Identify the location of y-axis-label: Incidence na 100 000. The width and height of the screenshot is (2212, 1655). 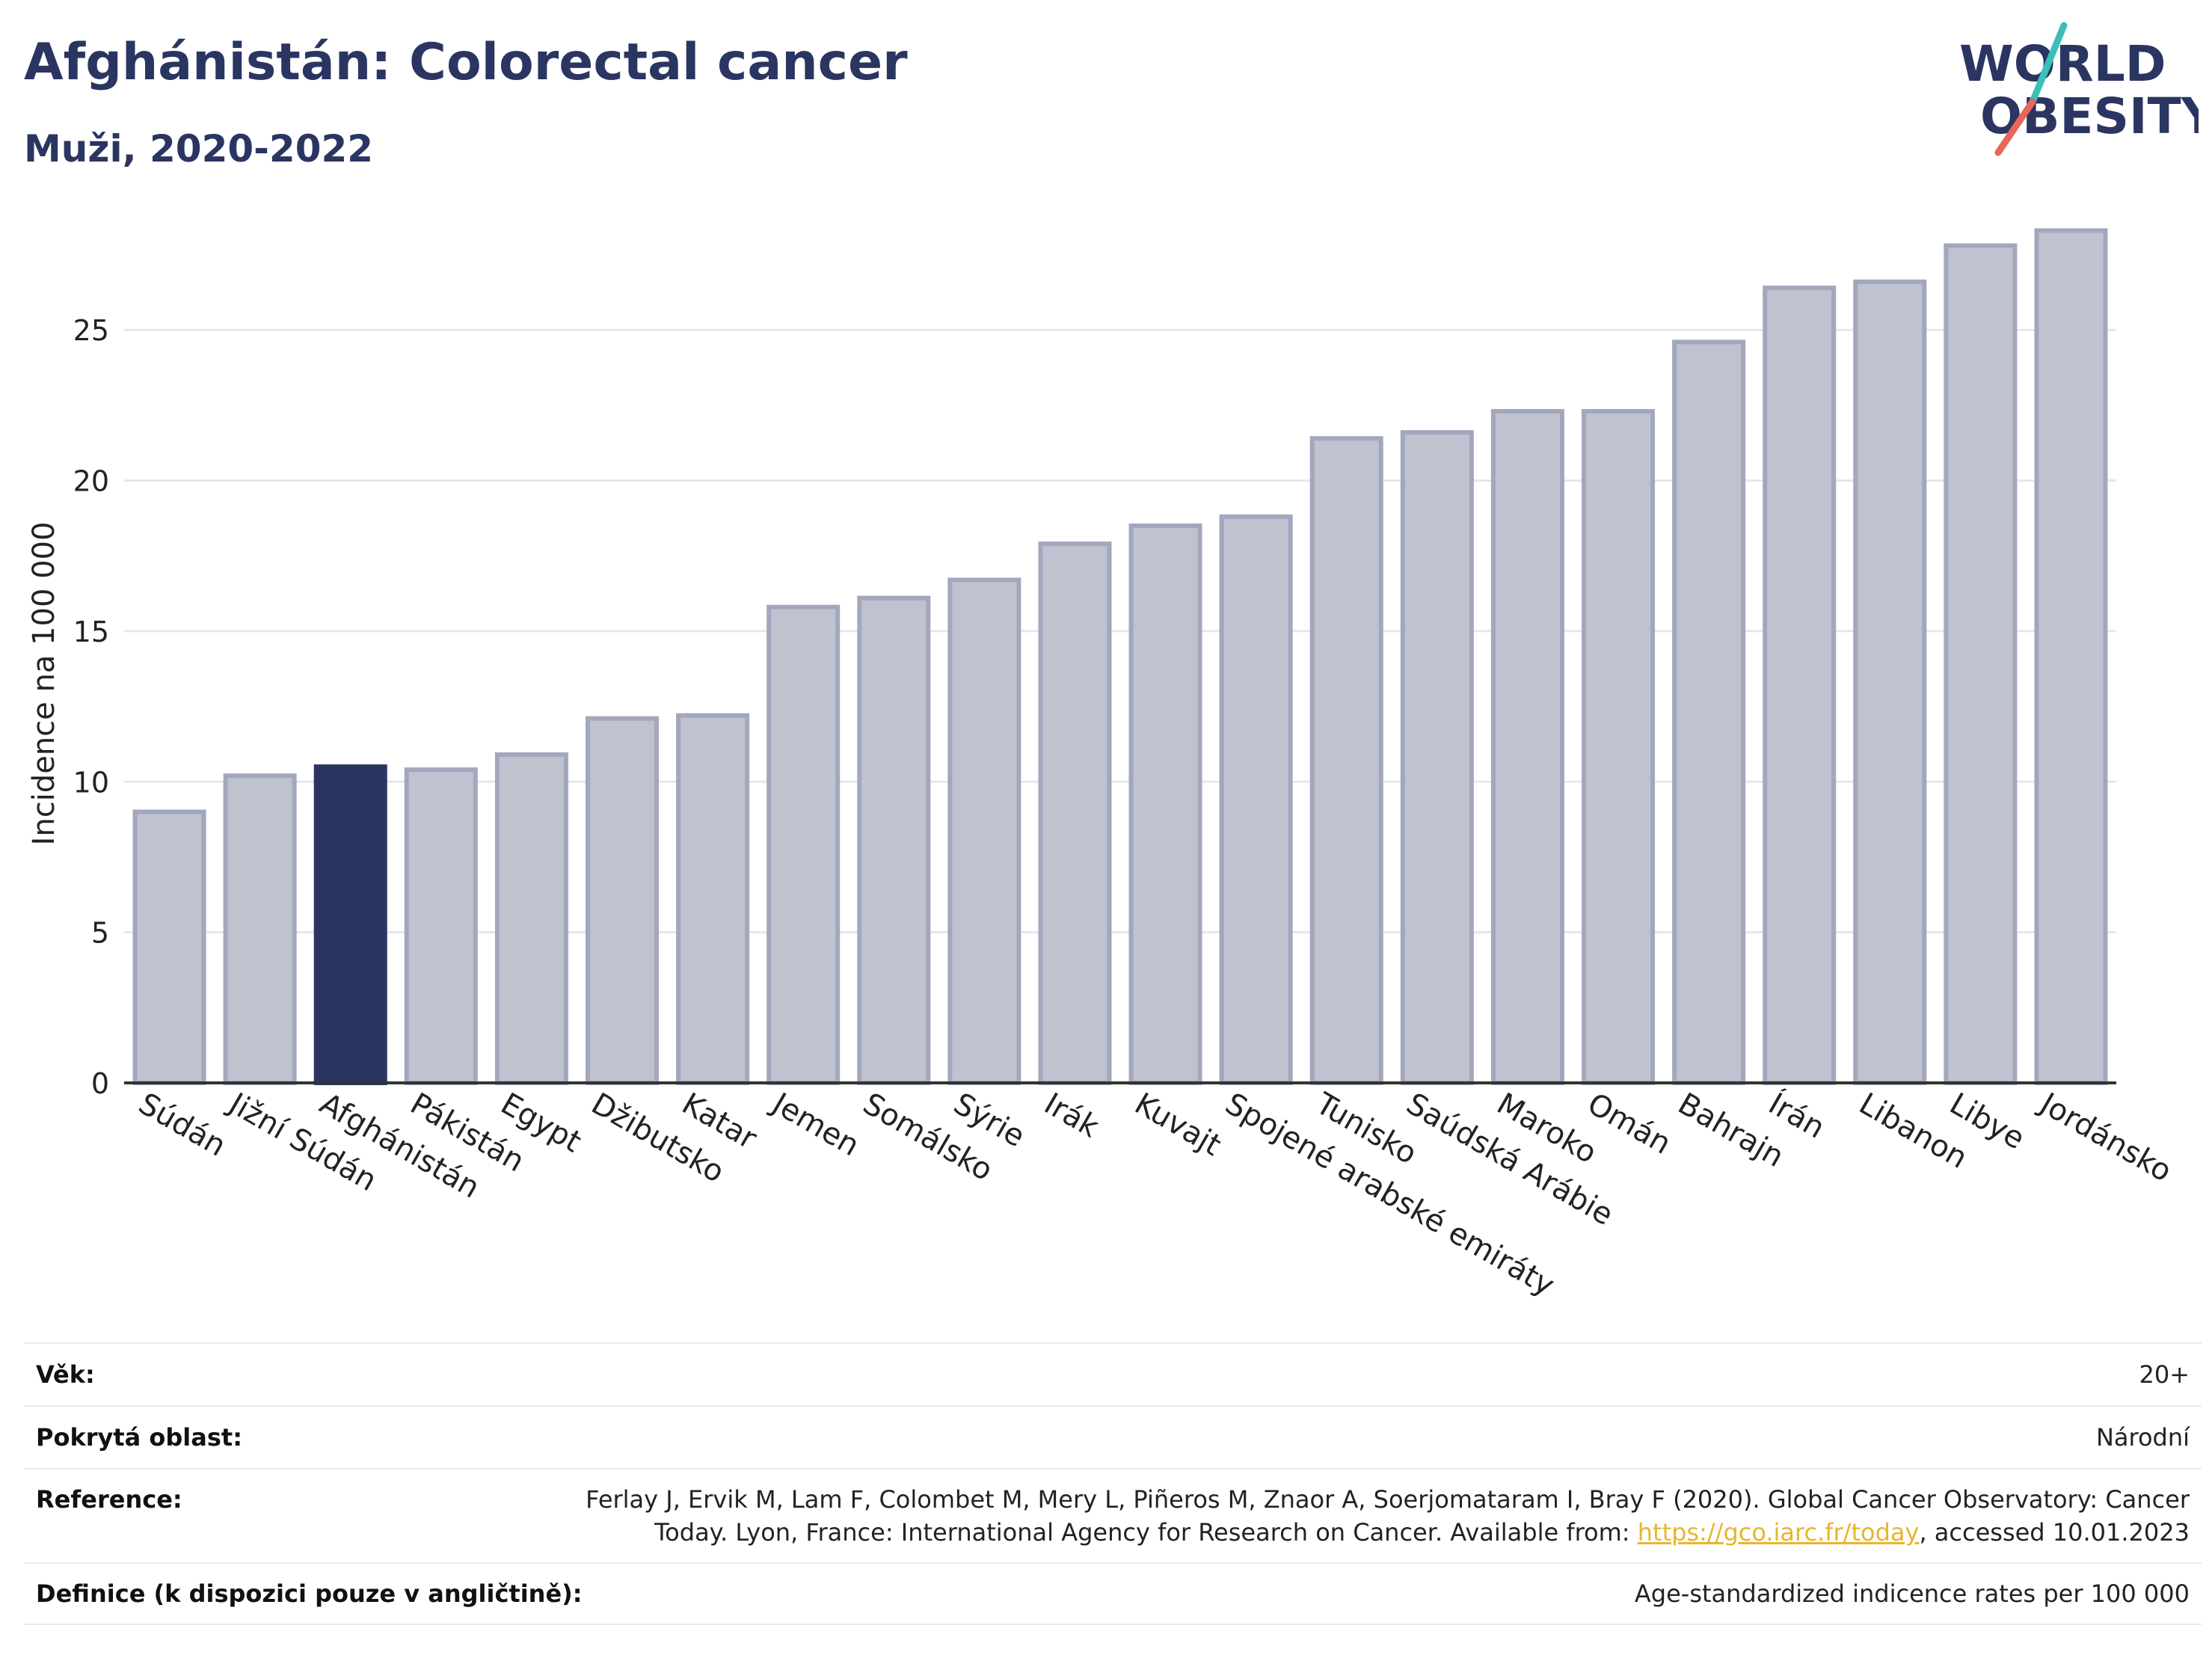
(44, 684).